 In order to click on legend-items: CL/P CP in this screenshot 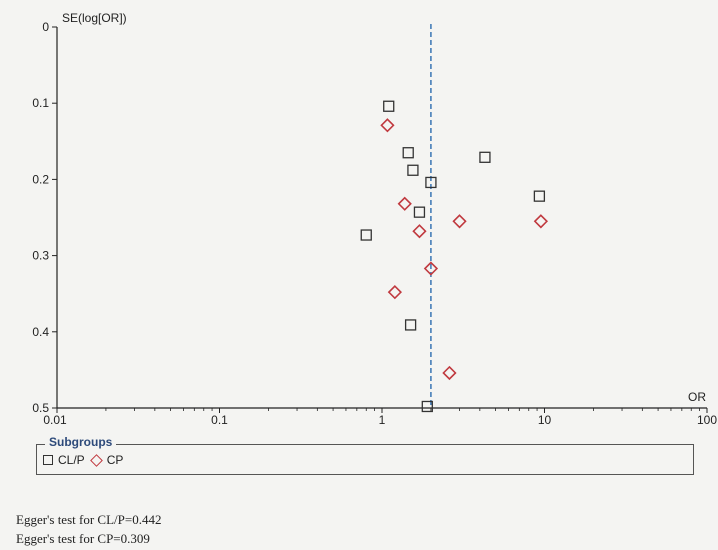, I will do `click(83, 460)`.